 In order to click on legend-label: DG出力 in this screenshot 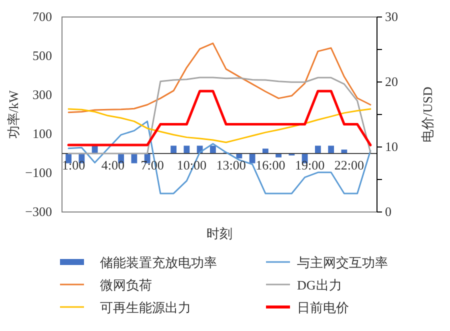, I will do `click(319, 285)`.